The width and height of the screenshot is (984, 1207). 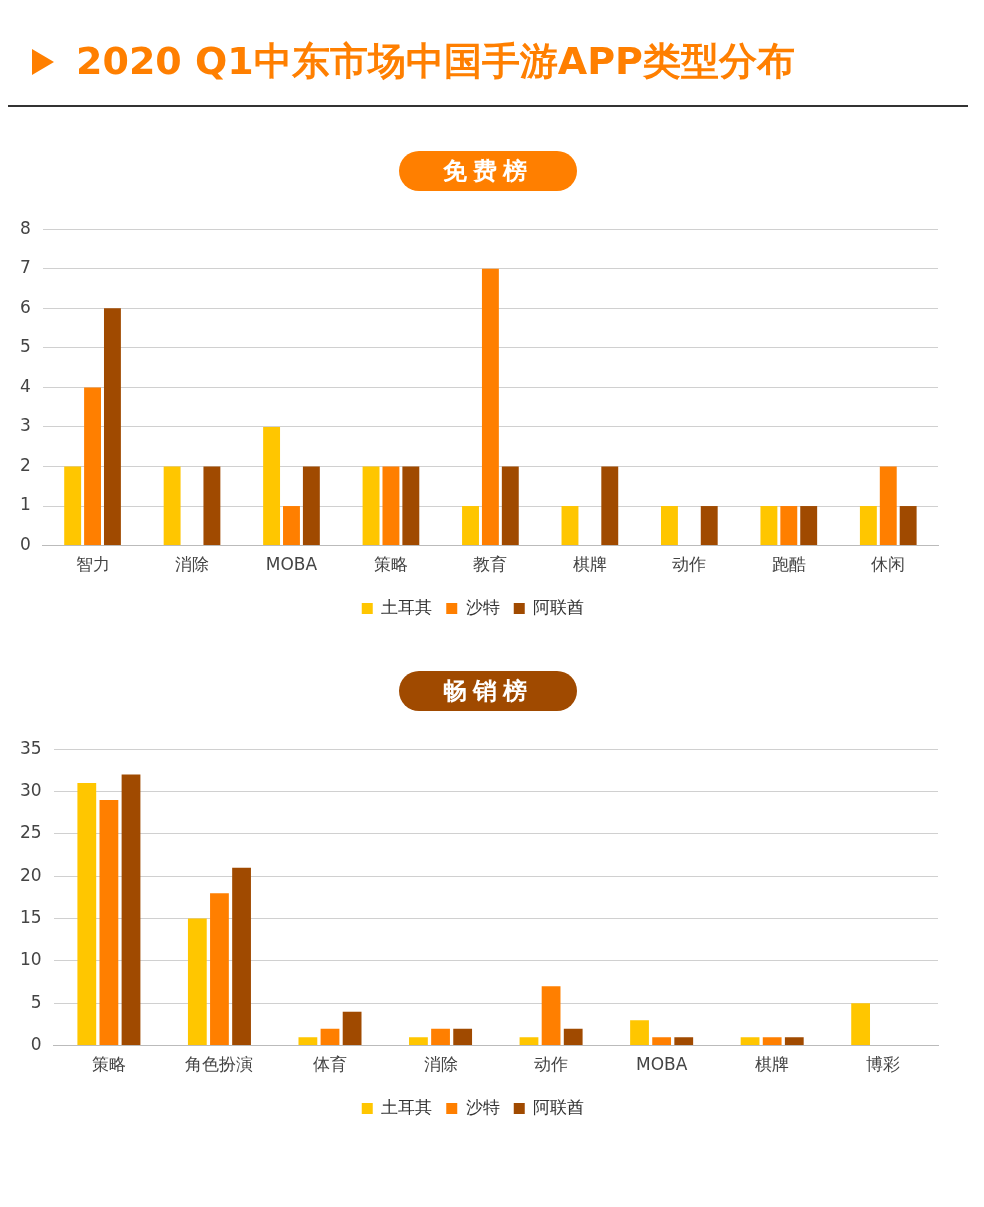 What do you see at coordinates (25, 464) in the screenshot?
I see `y-tick-label: 2` at bounding box center [25, 464].